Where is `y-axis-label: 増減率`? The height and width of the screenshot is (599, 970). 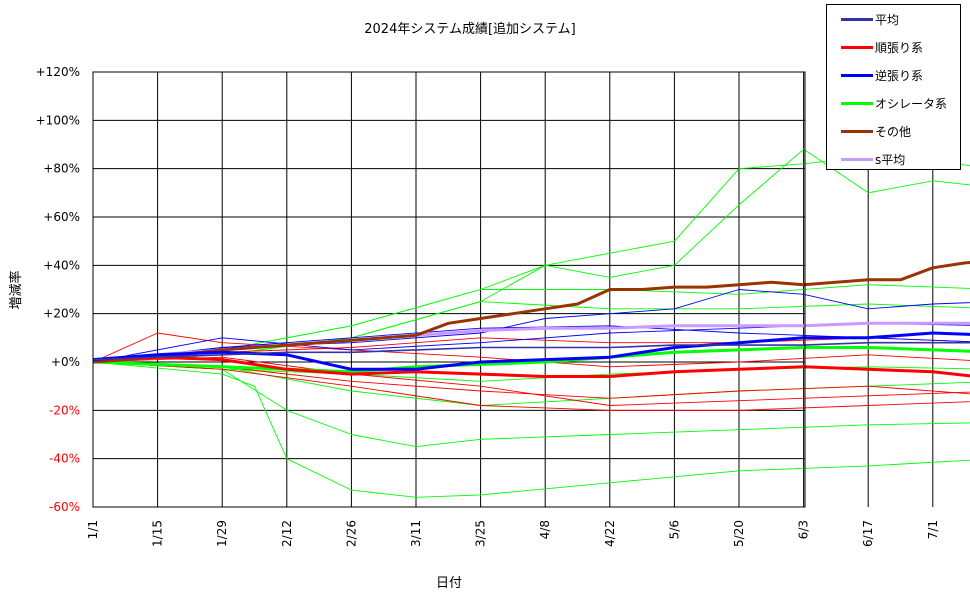 y-axis-label: 増減率 is located at coordinates (16, 289).